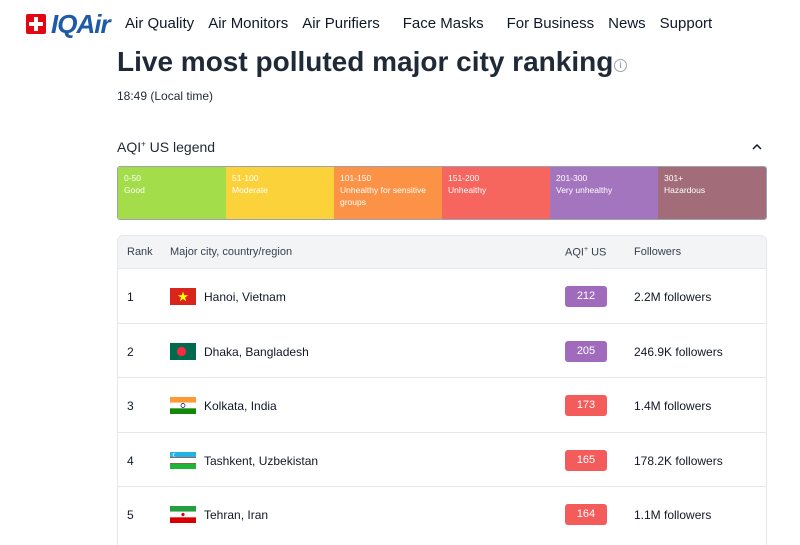  Describe the element at coordinates (627, 23) in the screenshot. I see `nav-news: News` at that location.